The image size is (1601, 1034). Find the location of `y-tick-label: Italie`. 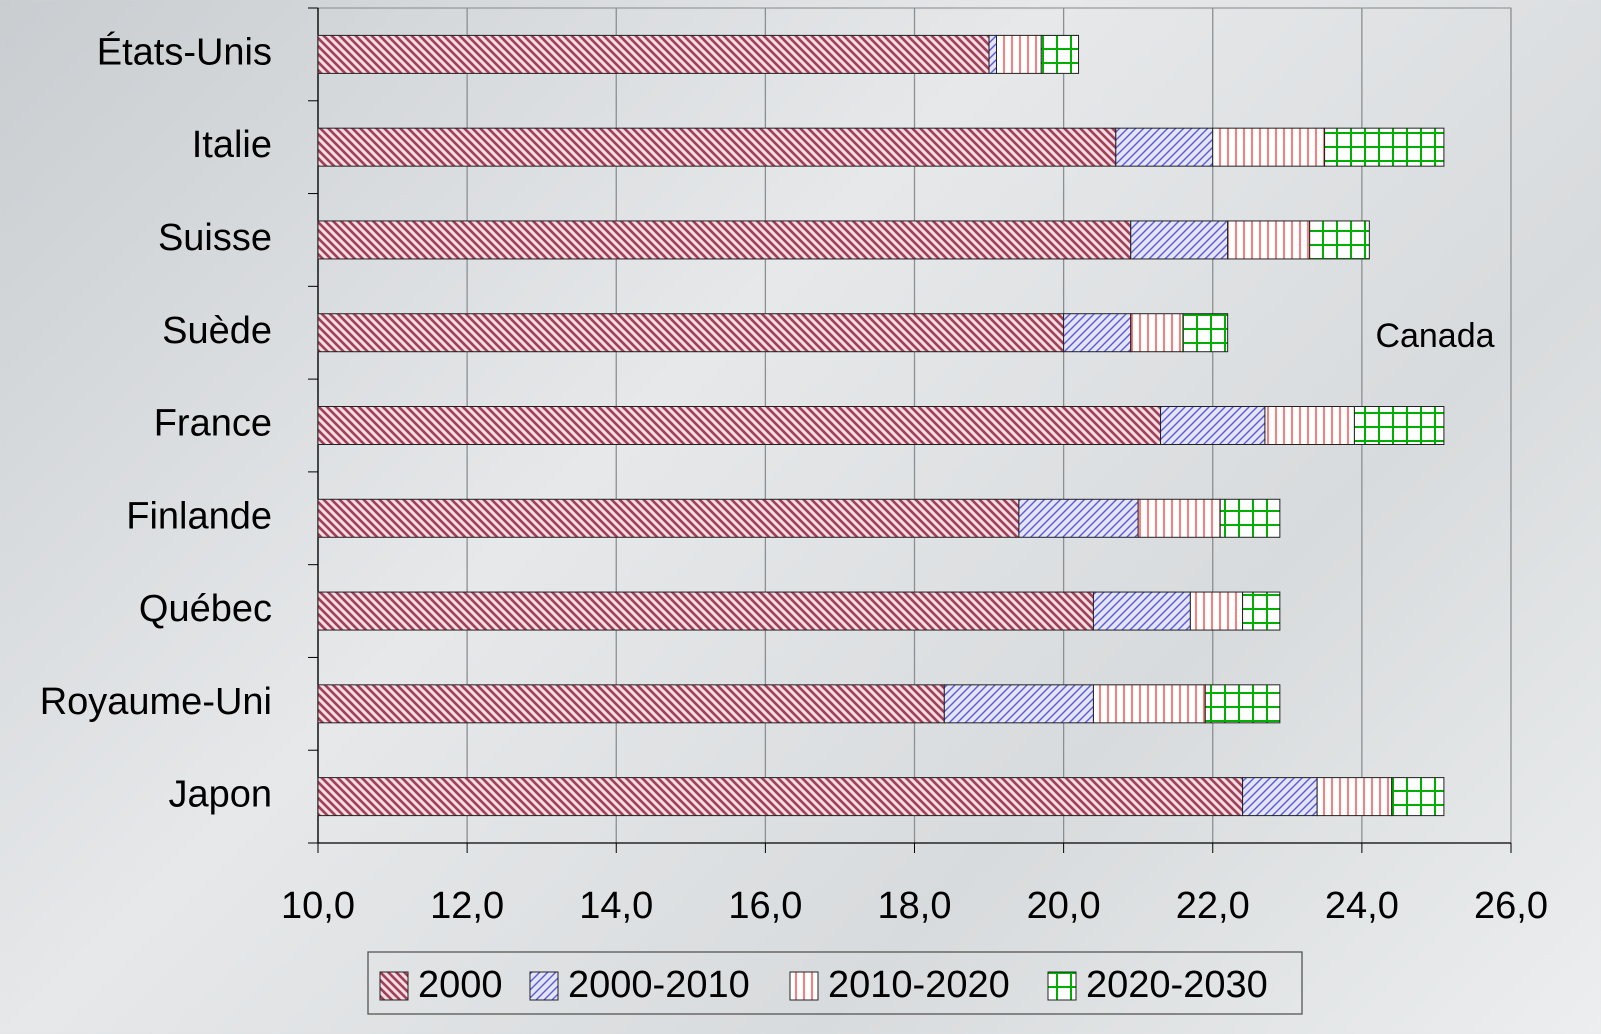

y-tick-label: Italie is located at coordinates (232, 145).